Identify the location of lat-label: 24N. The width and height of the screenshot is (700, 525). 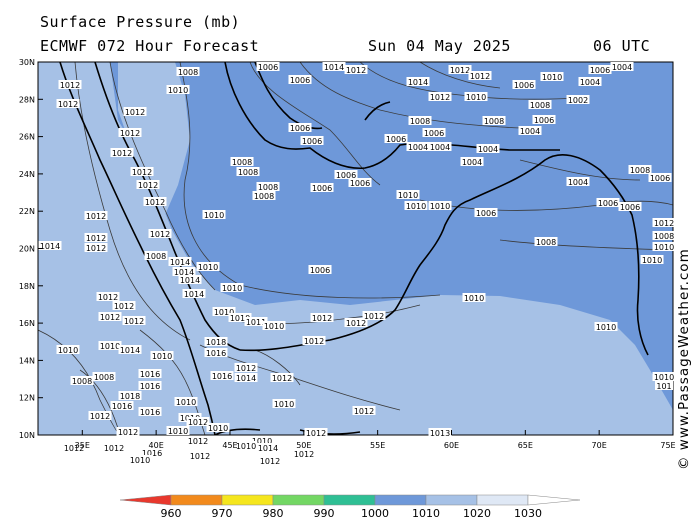
(27, 174).